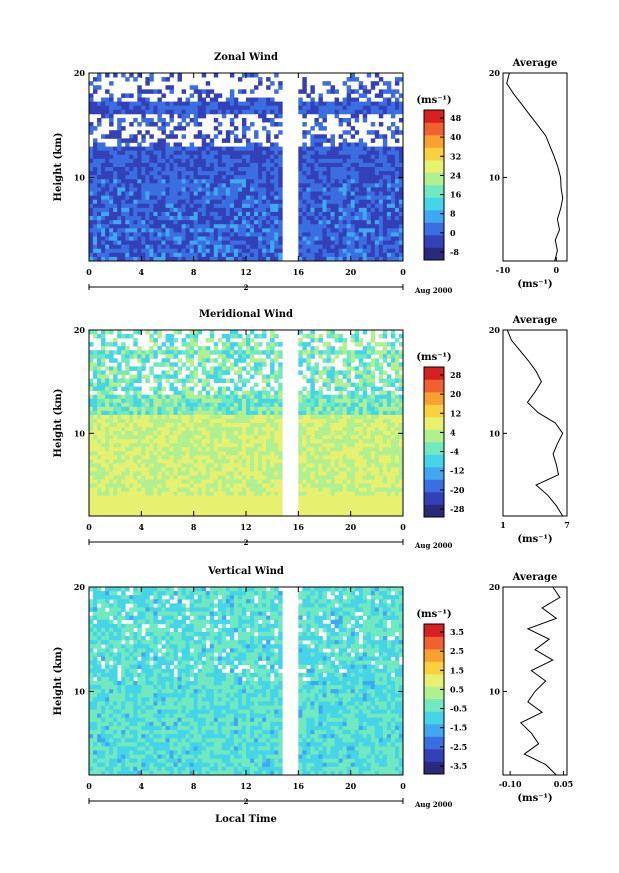  I want to click on chart-title: Meridional Wind, so click(246, 314).